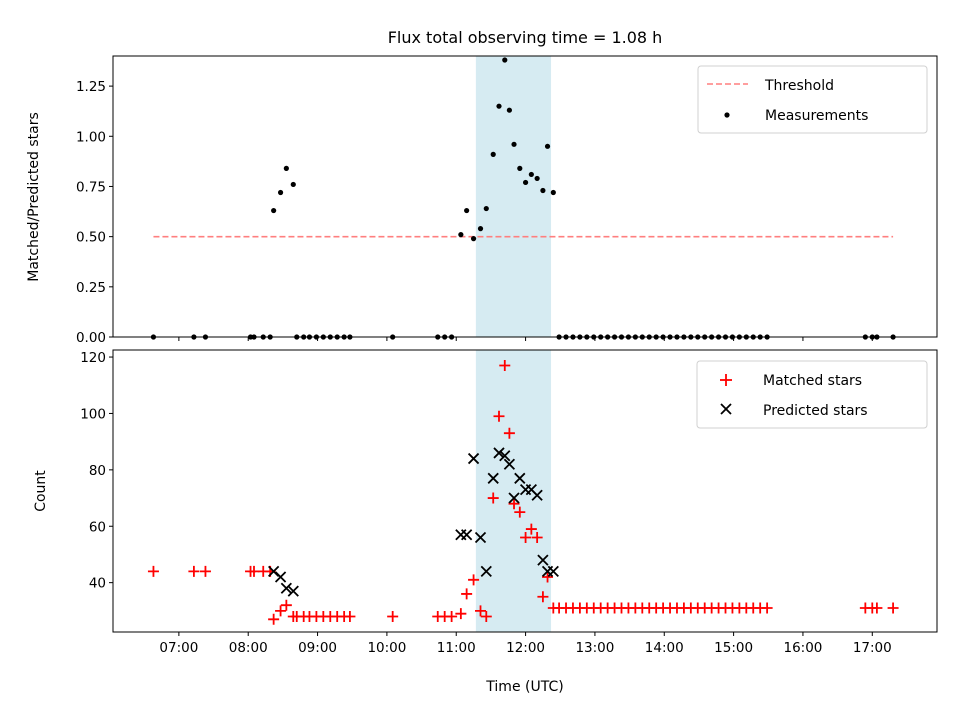 This screenshot has height=720, width=960. I want to click on count-y-axis: 40 60 80 100 120, so click(96, 471).